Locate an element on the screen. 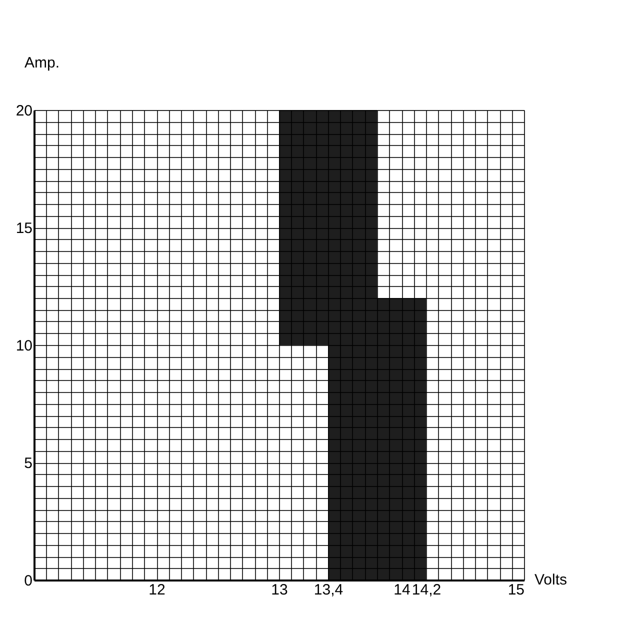 The image size is (636, 628). x-tick-label: 12 is located at coordinates (157, 590).